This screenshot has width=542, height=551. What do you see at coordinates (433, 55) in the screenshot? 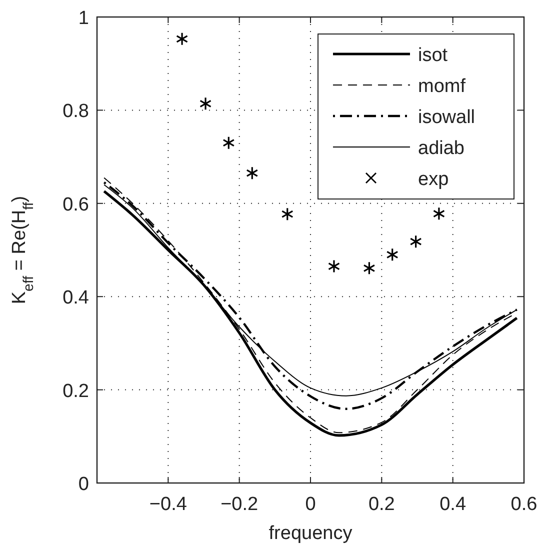
I see `legend-label: isot` at bounding box center [433, 55].